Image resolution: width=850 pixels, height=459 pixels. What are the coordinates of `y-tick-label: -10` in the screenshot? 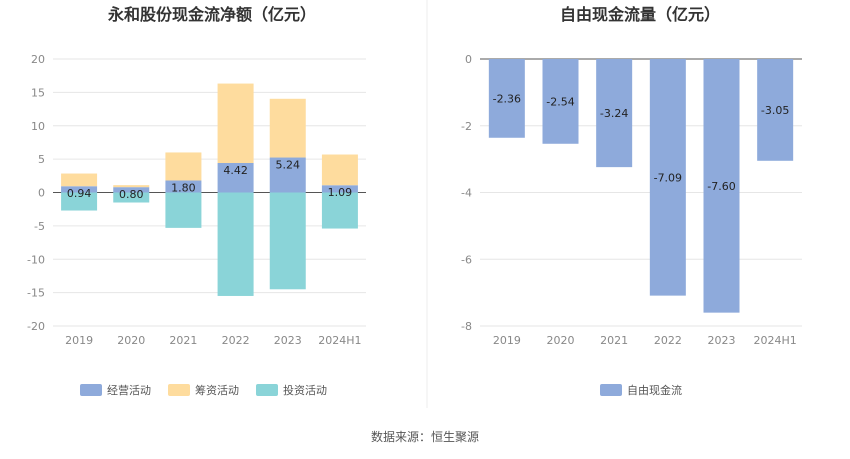 It's located at (36, 259).